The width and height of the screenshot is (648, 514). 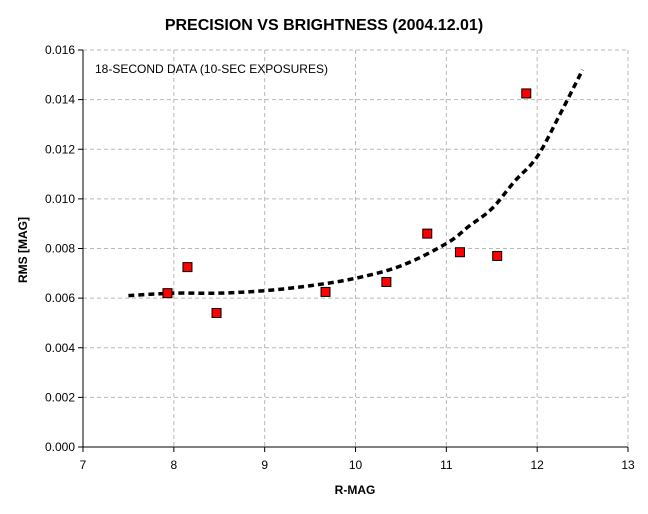 What do you see at coordinates (60, 100) in the screenshot?
I see `y-tick-label: 0.014` at bounding box center [60, 100].